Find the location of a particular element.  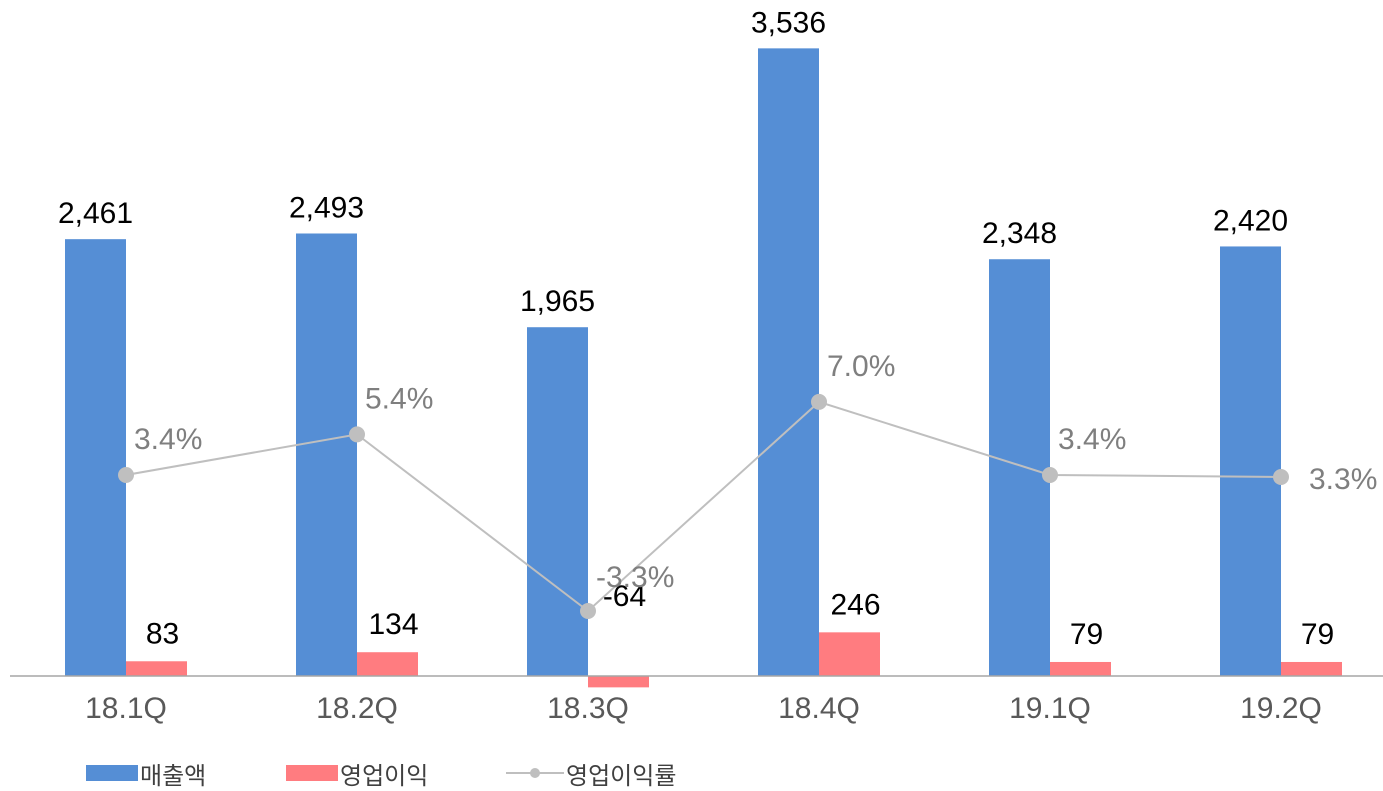

bar-revenue-19.1Q is located at coordinates (1019, 467).